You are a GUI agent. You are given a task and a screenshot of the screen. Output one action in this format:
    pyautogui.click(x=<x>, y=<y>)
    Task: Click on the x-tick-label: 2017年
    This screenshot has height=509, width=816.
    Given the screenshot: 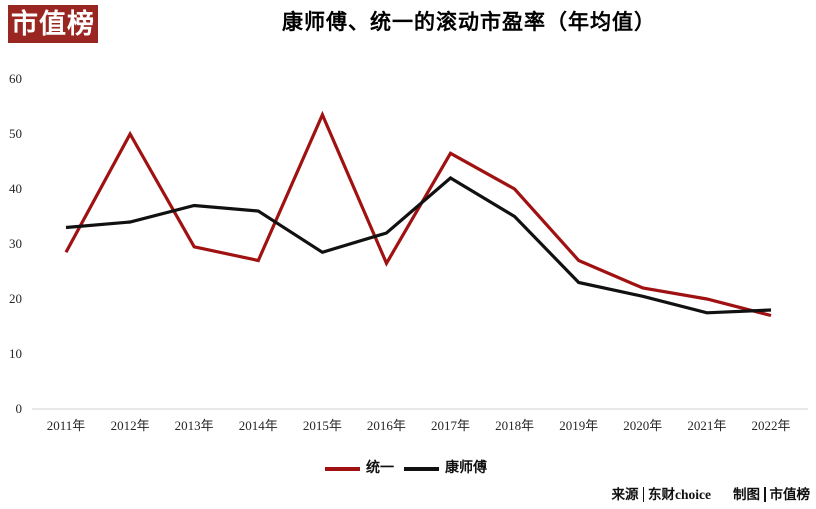 What is the action you would take?
    pyautogui.click(x=451, y=425)
    